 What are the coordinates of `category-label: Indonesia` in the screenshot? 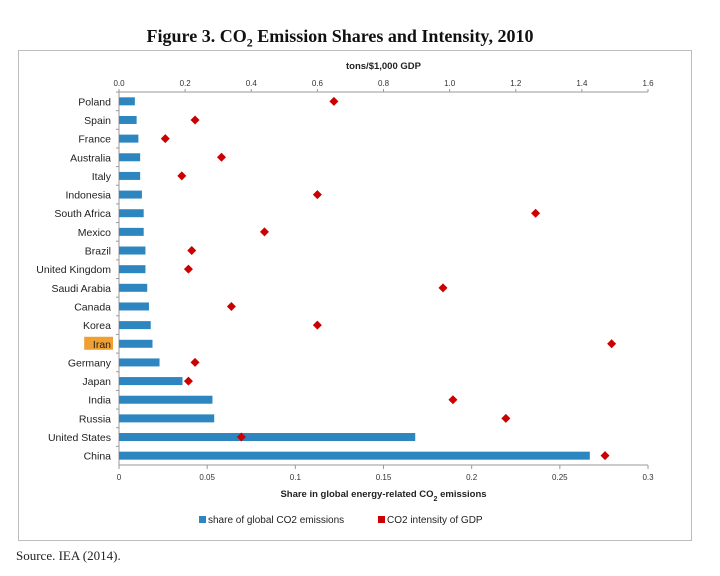 It's located at (88, 196).